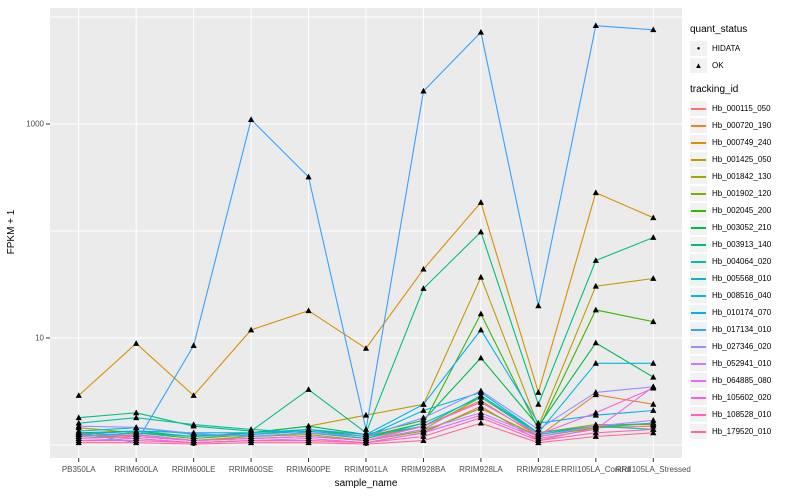  I want to click on legend-item-label: Hb_000115_050, so click(741, 108).